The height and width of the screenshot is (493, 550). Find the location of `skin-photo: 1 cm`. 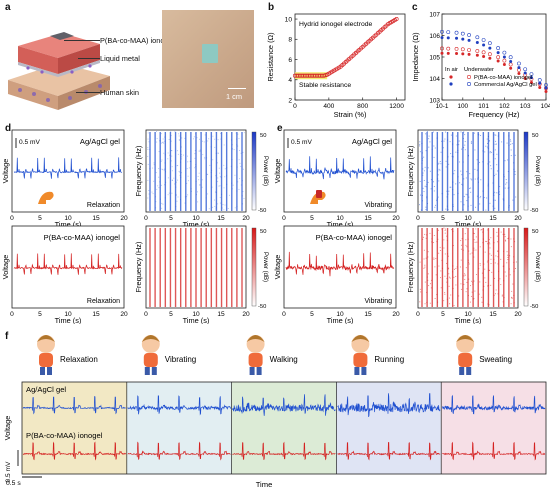

skin-photo: 1 cm is located at coordinates (208, 59).